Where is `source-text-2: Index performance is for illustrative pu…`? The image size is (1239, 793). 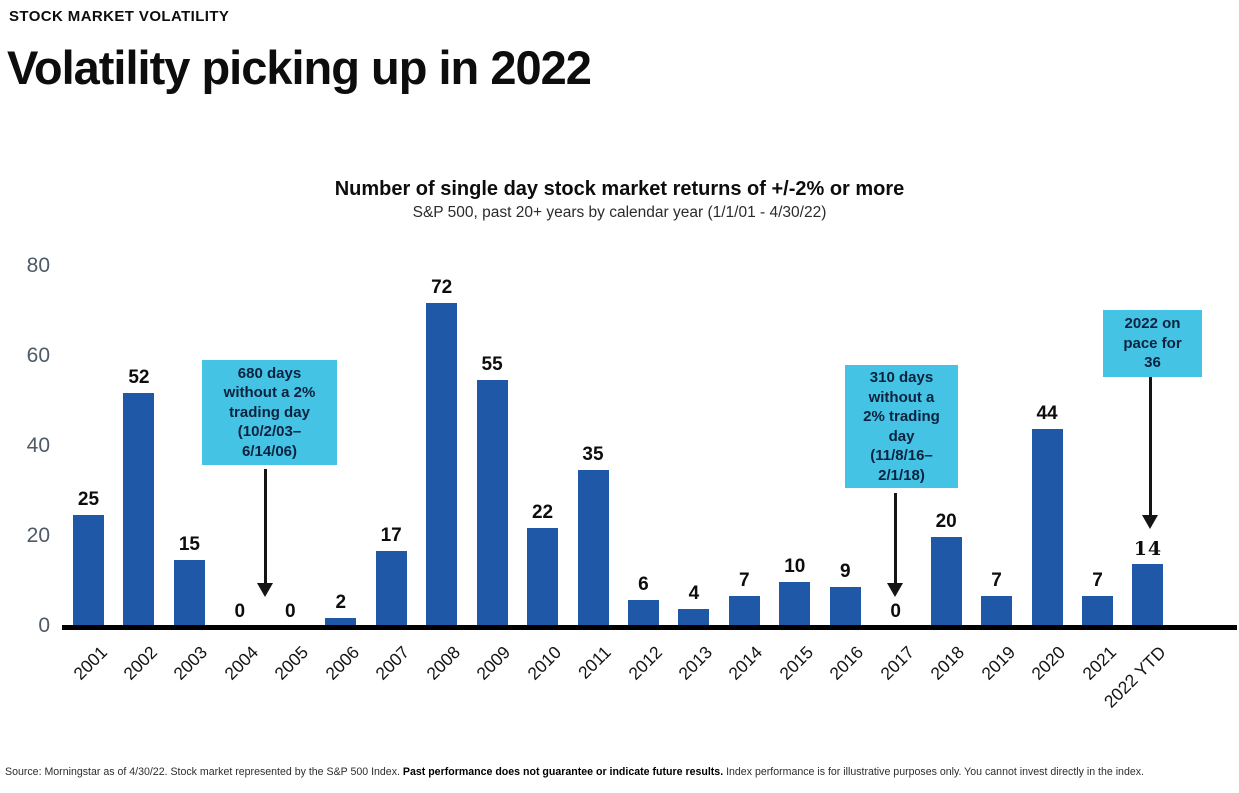
source-text-2: Index performance is for illustrative pu… is located at coordinates (933, 772).